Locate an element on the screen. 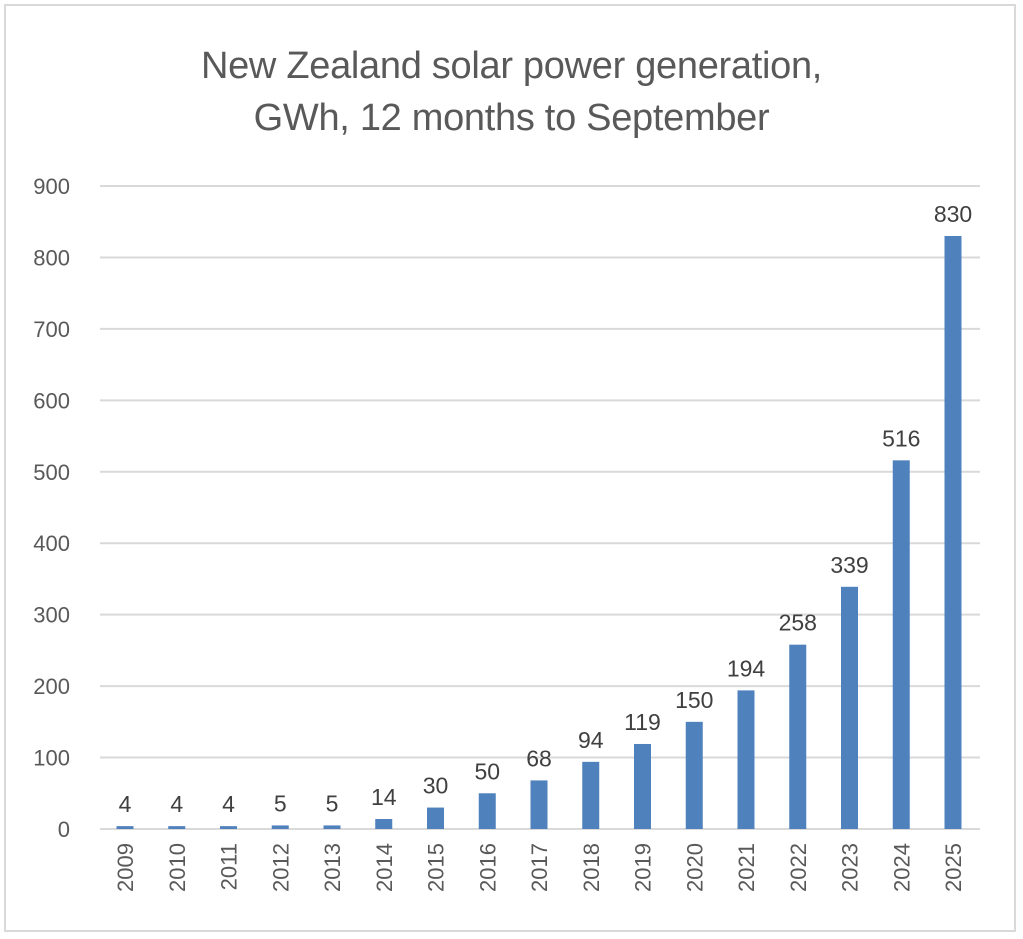 The height and width of the screenshot is (939, 1023). data-label-2025: 830 is located at coordinates (953, 214).